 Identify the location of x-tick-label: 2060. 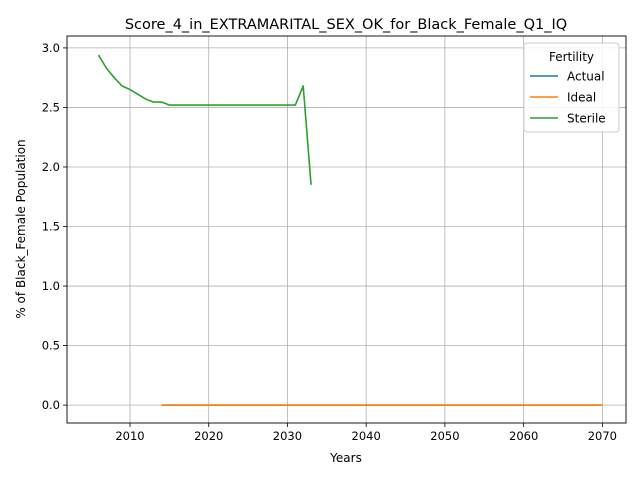
(523, 436).